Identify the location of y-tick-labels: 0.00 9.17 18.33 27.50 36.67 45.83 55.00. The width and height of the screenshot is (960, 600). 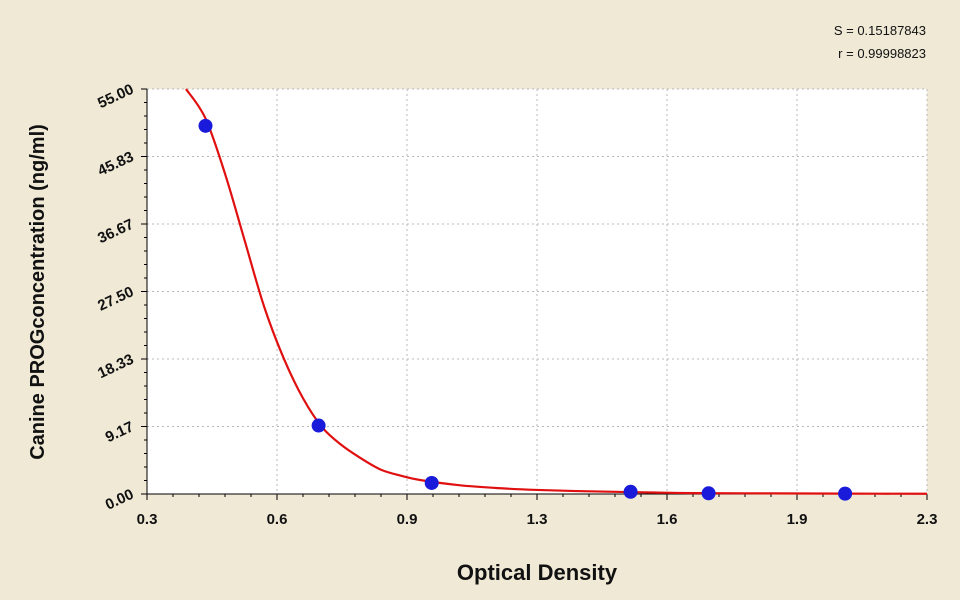
(115, 297).